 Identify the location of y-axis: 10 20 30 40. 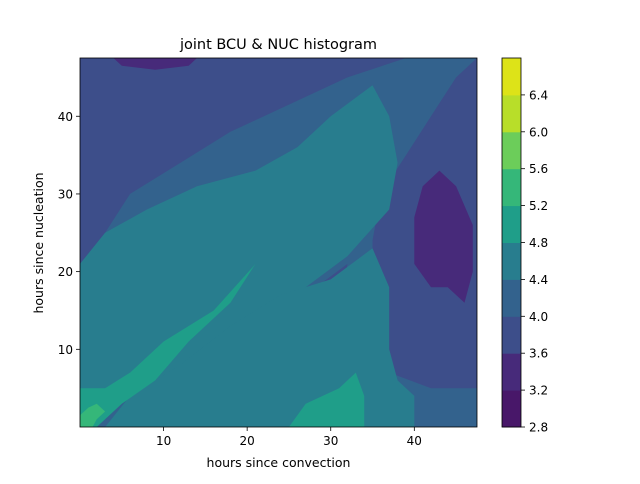
(69, 233).